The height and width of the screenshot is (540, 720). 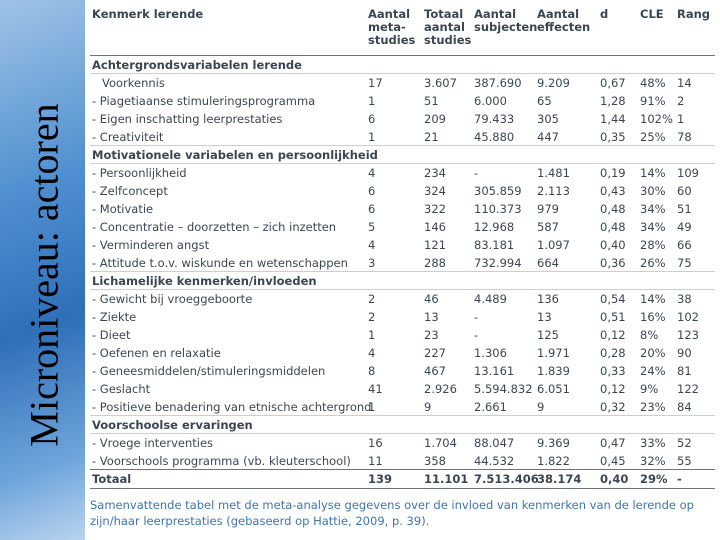 I want to click on table-cell: 1.097, so click(x=553, y=245).